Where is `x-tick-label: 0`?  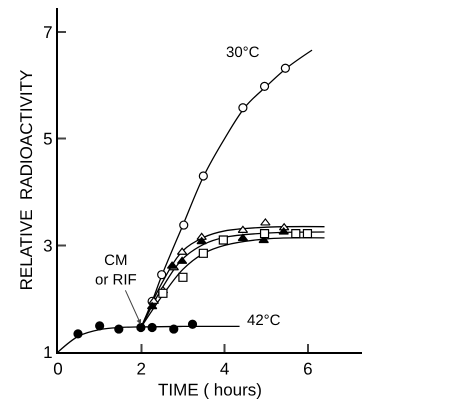
x-tick-label: 0 is located at coordinates (58, 368).